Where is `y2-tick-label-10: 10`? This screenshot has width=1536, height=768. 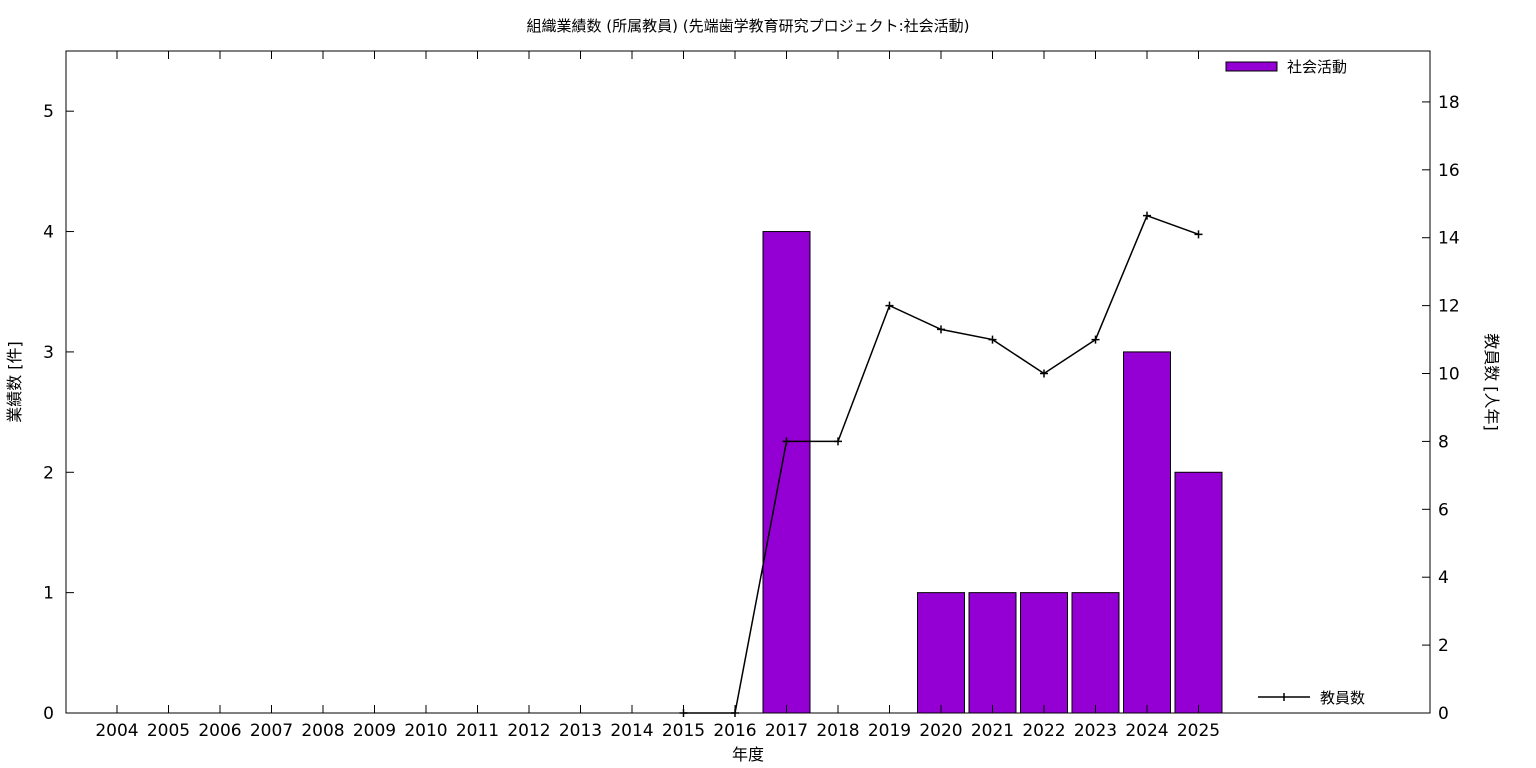 y2-tick-label-10: 10 is located at coordinates (1449, 375).